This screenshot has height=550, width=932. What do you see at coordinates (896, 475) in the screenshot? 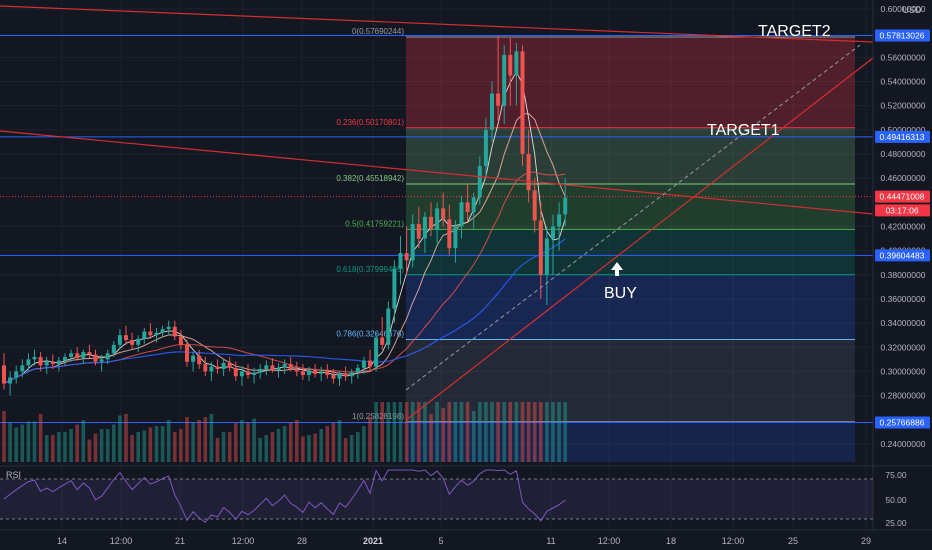
I see `rsi-tick-label: 75.00` at bounding box center [896, 475].